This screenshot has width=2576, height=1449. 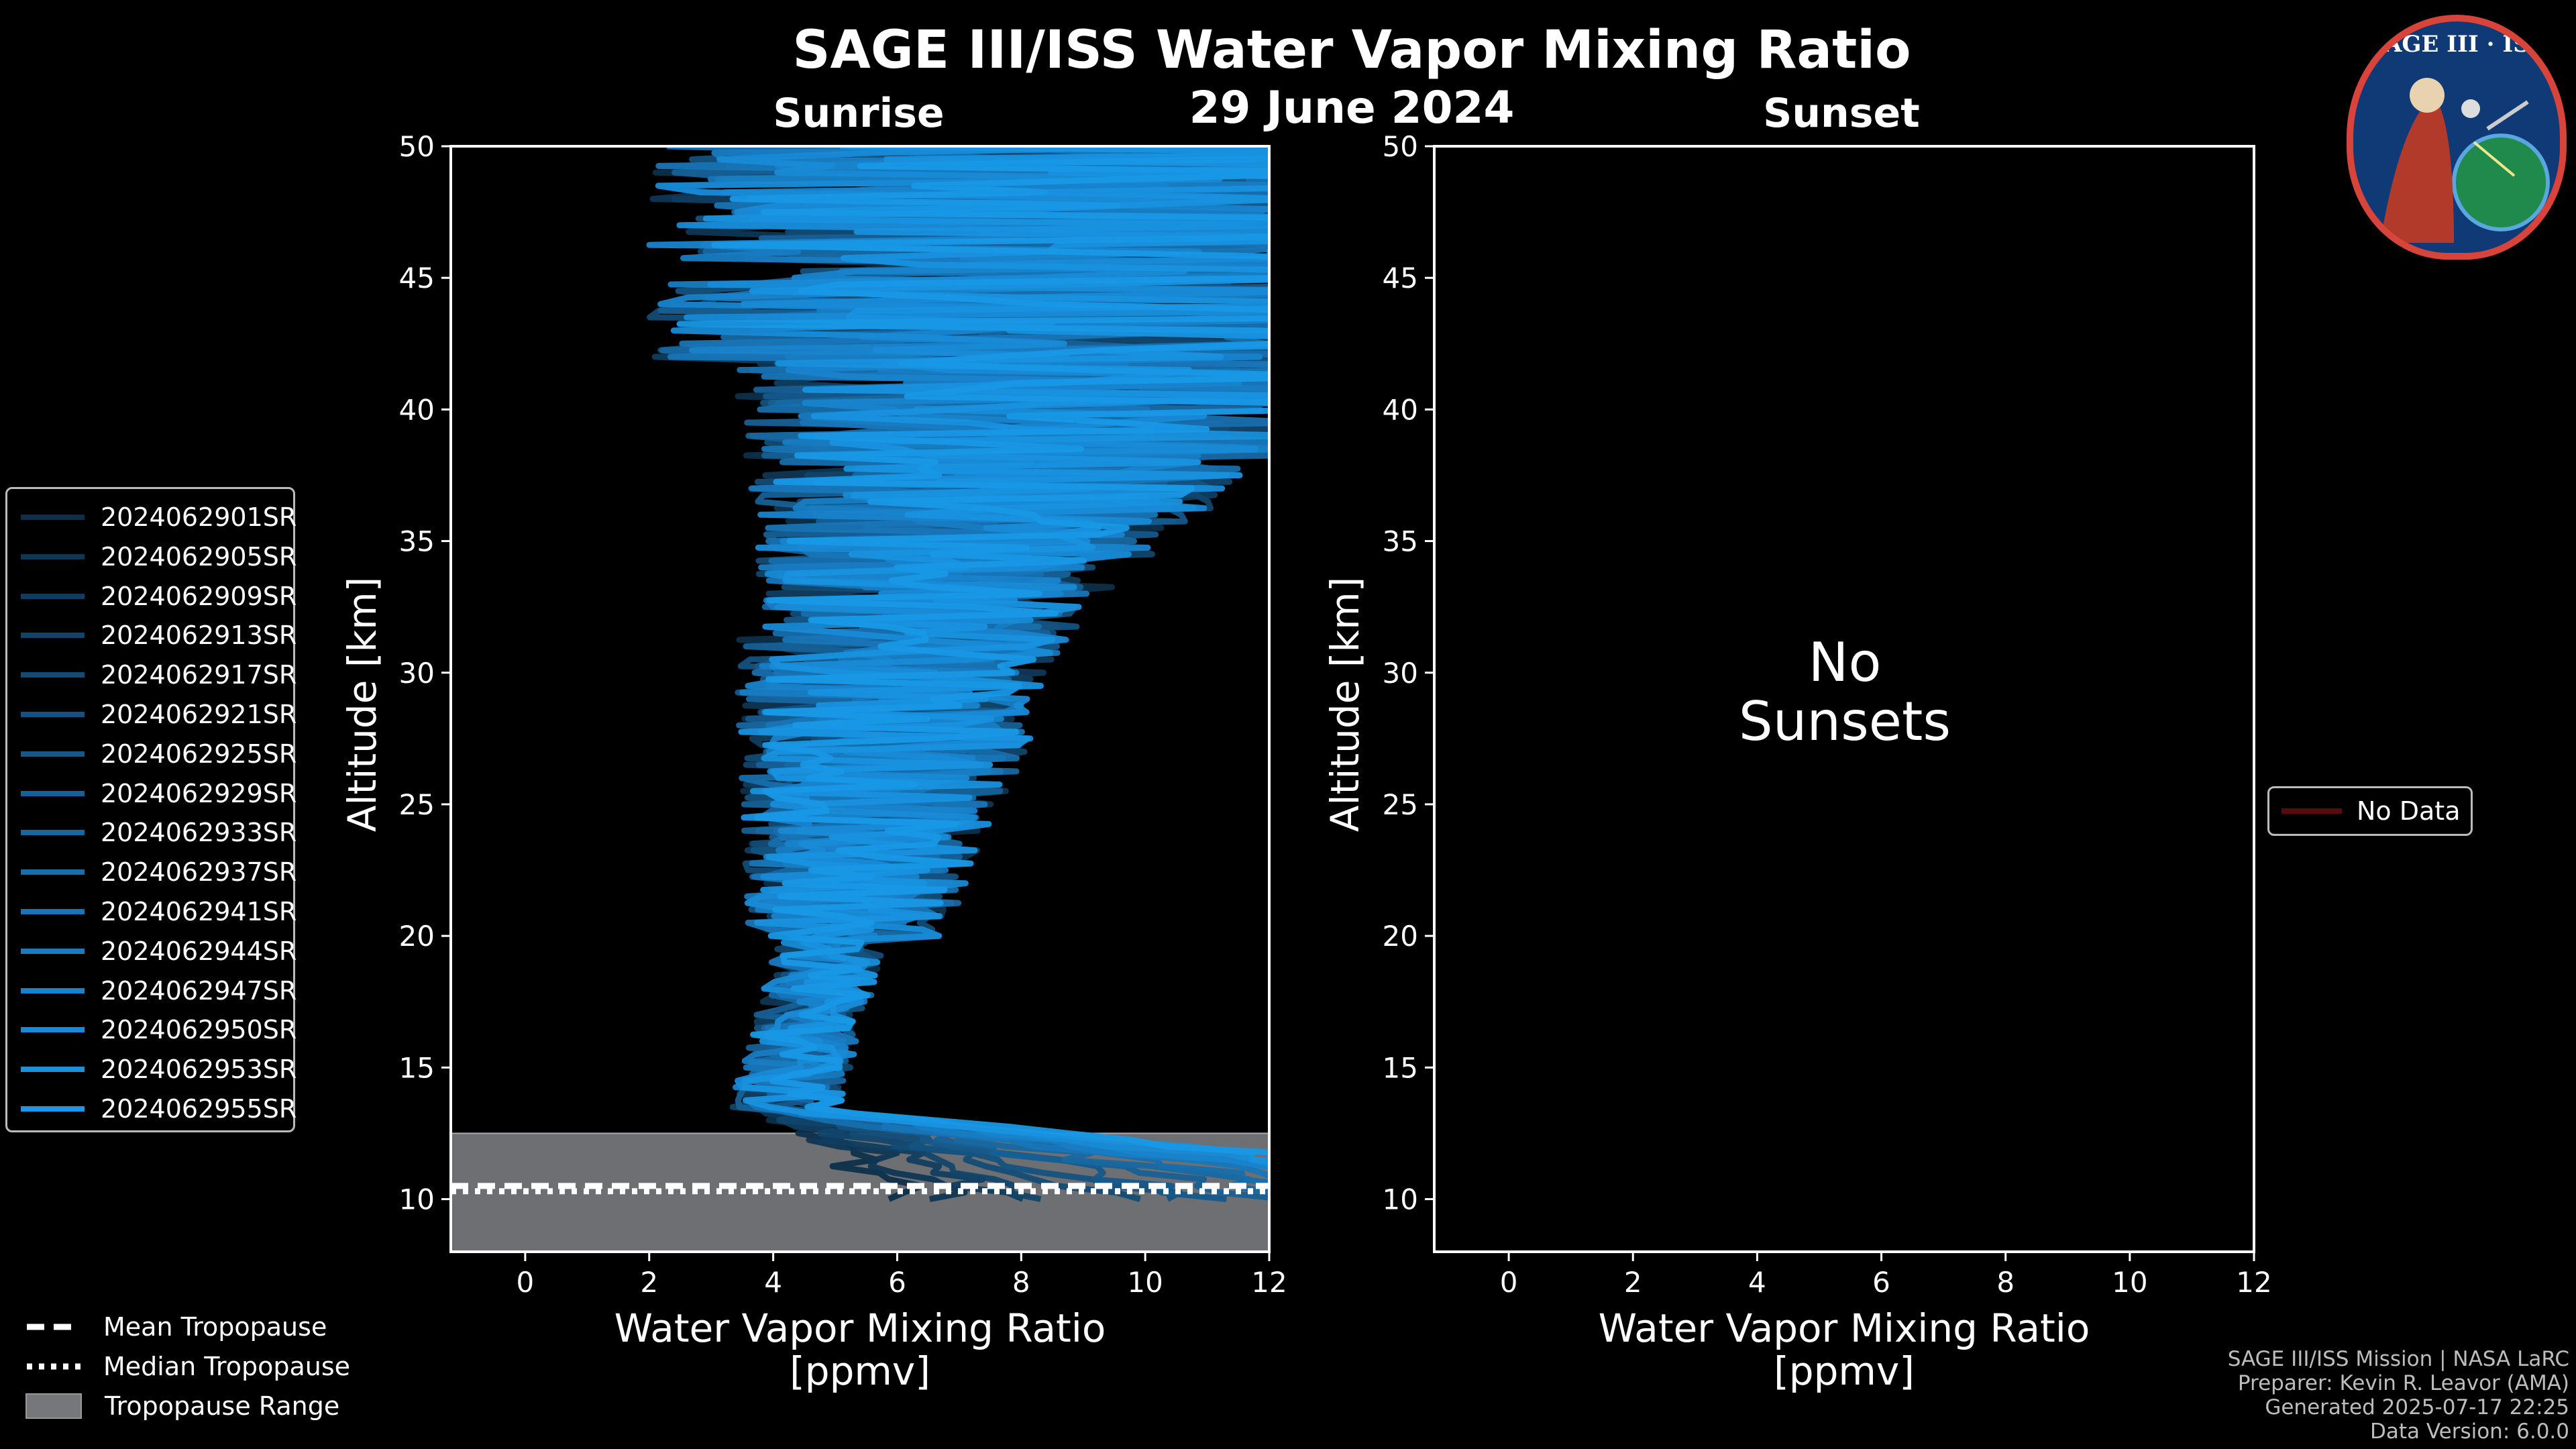 I want to click on tropo-median-label: Median Tropopause, so click(x=226, y=1366).